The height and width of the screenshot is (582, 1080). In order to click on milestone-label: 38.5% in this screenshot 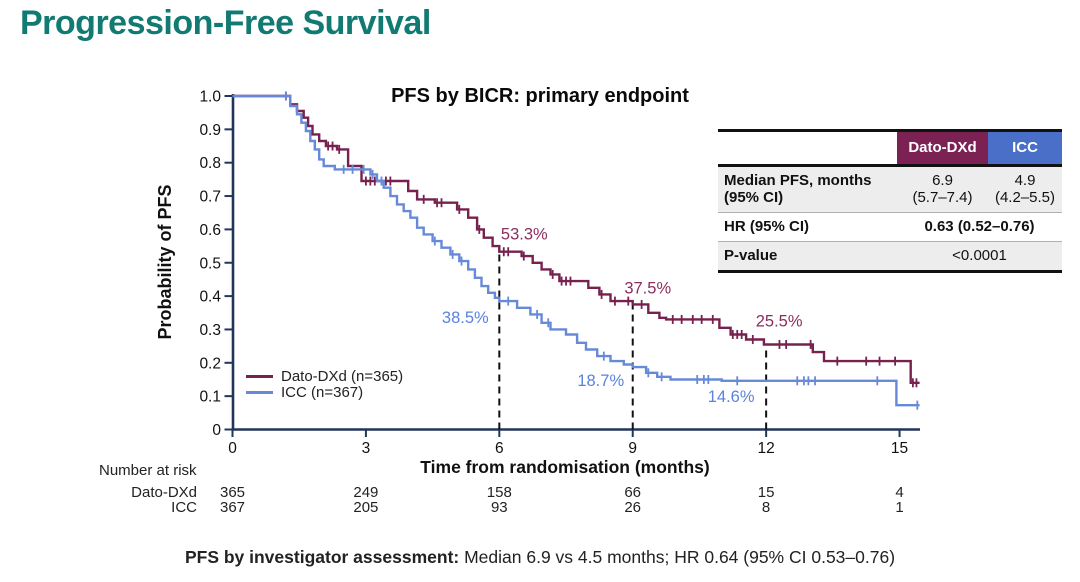, I will do `click(465, 318)`.